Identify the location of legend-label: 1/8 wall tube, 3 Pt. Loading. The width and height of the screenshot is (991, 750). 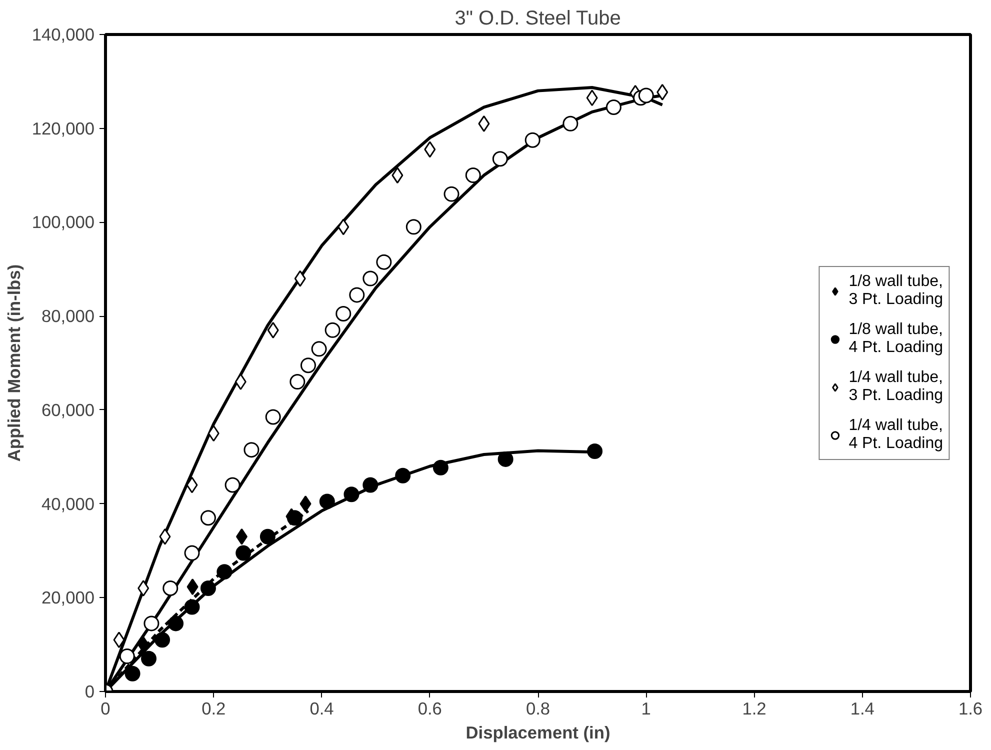
(895, 290).